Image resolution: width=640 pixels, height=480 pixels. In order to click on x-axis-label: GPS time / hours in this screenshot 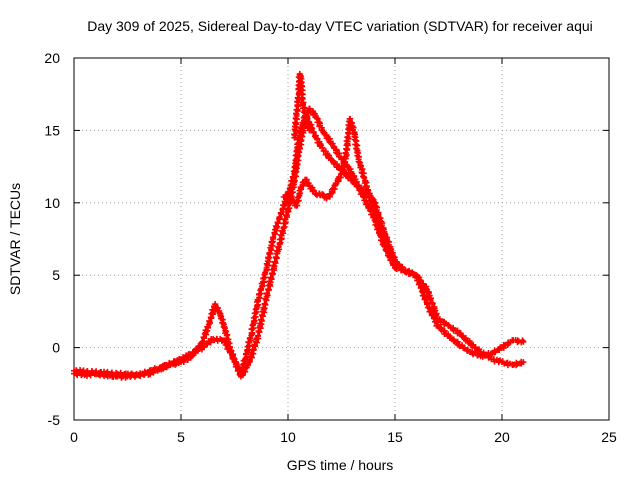, I will do `click(340, 465)`.